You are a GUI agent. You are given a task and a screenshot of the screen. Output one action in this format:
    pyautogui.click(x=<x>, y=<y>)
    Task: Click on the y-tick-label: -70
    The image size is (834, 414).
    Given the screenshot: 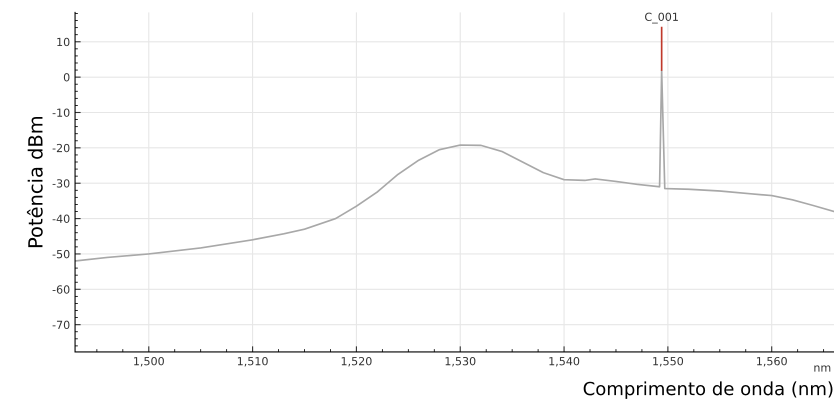 What is the action you would take?
    pyautogui.click(x=61, y=325)
    